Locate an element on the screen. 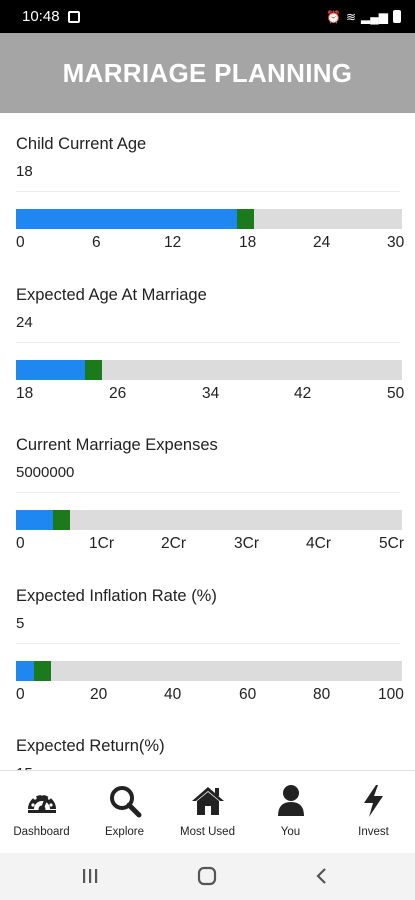  image-notification-icon is located at coordinates (73, 16).